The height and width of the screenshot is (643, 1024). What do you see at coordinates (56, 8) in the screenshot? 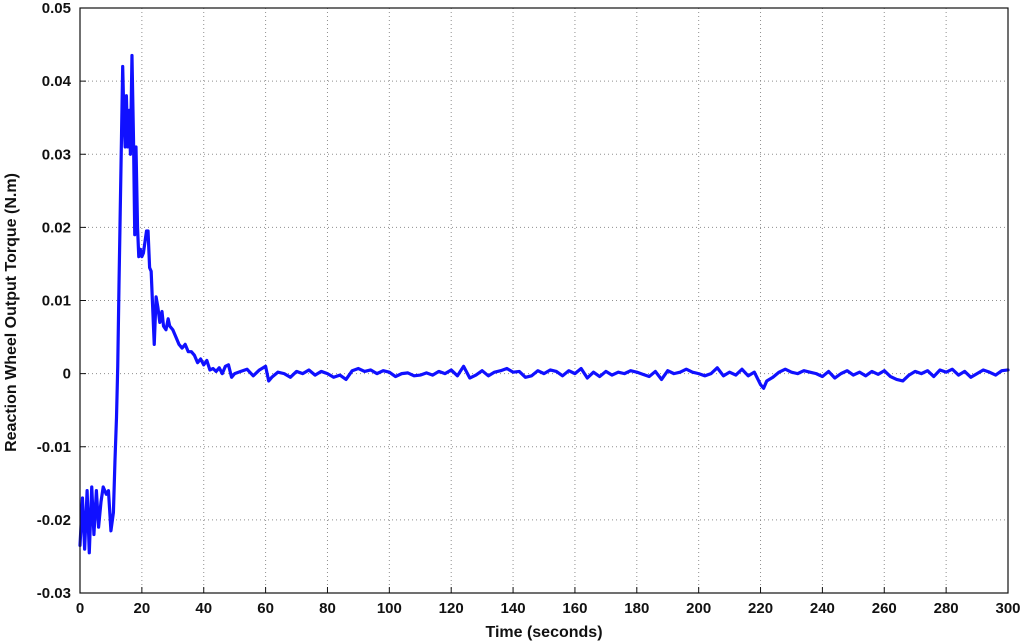
I see `y-tick-label: 0.05` at bounding box center [56, 8].